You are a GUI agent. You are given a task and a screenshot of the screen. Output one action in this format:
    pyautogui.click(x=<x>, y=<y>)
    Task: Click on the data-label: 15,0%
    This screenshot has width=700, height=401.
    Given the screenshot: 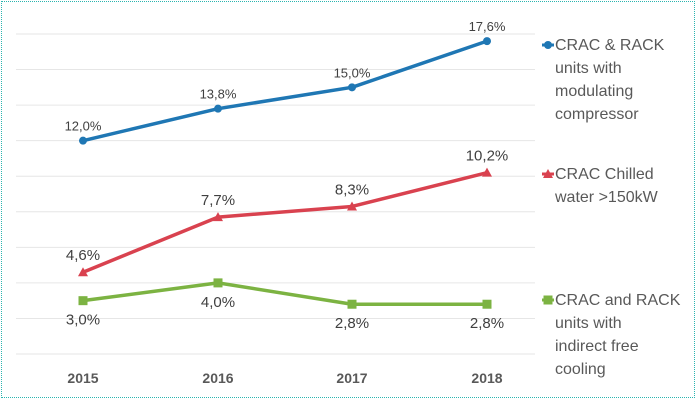 What is the action you would take?
    pyautogui.click(x=352, y=72)
    